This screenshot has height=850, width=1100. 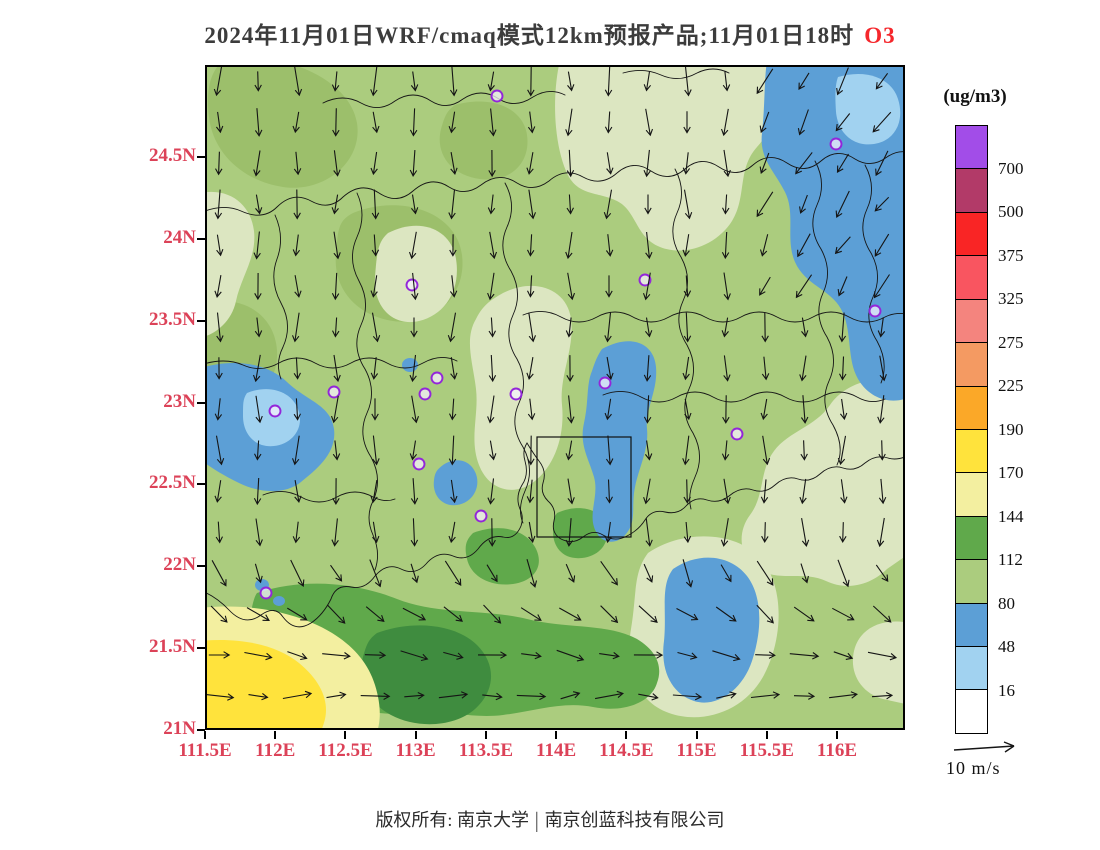 I want to click on lat-tick-label: 21.5N, so click(x=172, y=647).